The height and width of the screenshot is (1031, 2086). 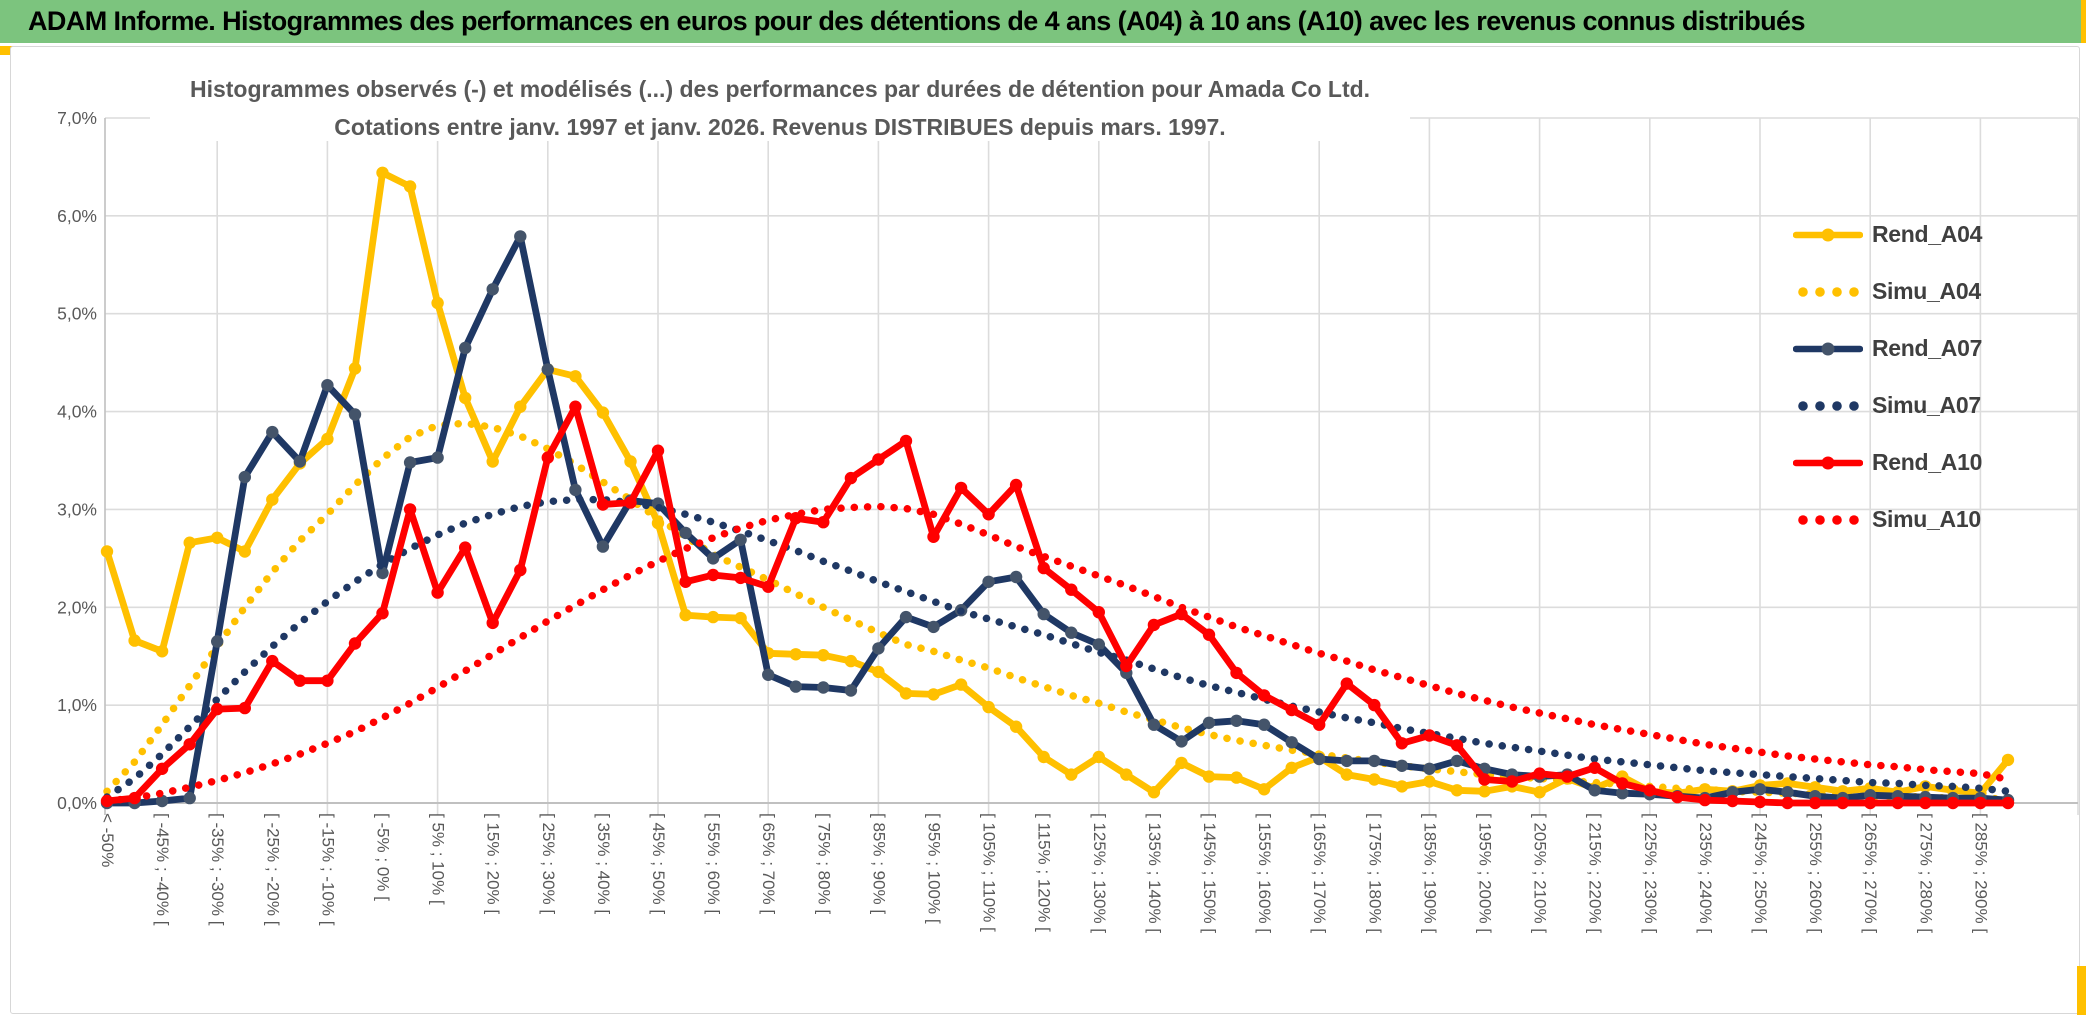 I want to click on svg-text: [ -35% ; -30% [, so click(x=217, y=869).